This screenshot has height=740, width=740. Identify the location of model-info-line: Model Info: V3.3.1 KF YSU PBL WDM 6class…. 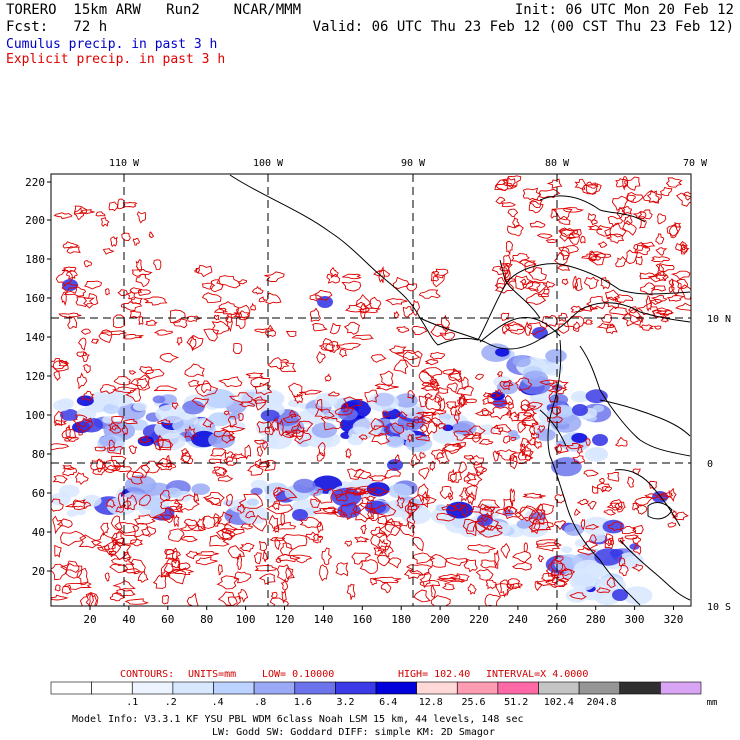
(298, 719).